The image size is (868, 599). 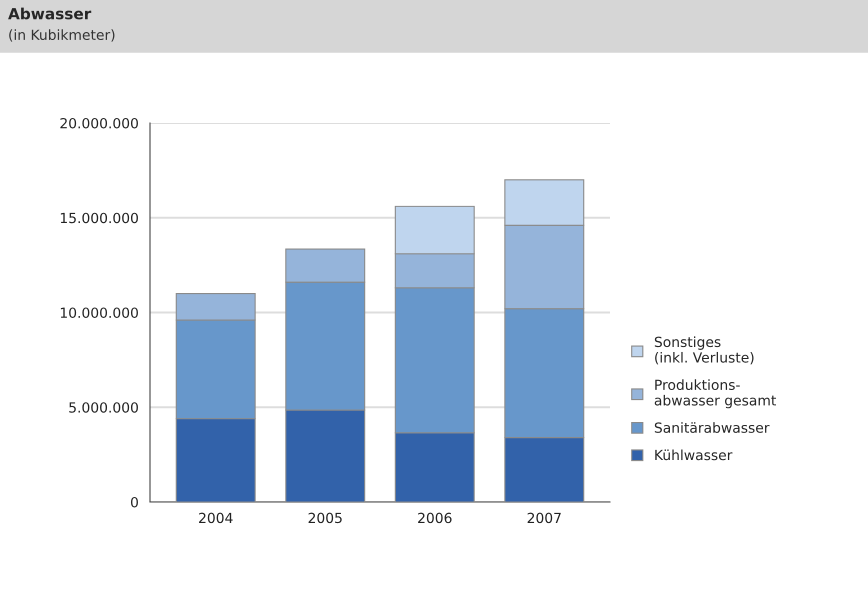 What do you see at coordinates (693, 455) in the screenshot?
I see `legend-label: Kühlwasser` at bounding box center [693, 455].